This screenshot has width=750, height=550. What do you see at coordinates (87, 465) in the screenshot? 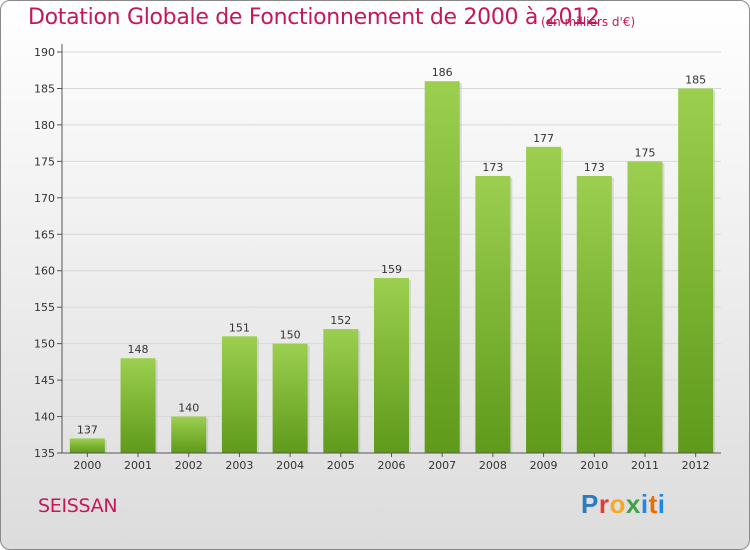
I see `x-tick-label: 2000` at bounding box center [87, 465].